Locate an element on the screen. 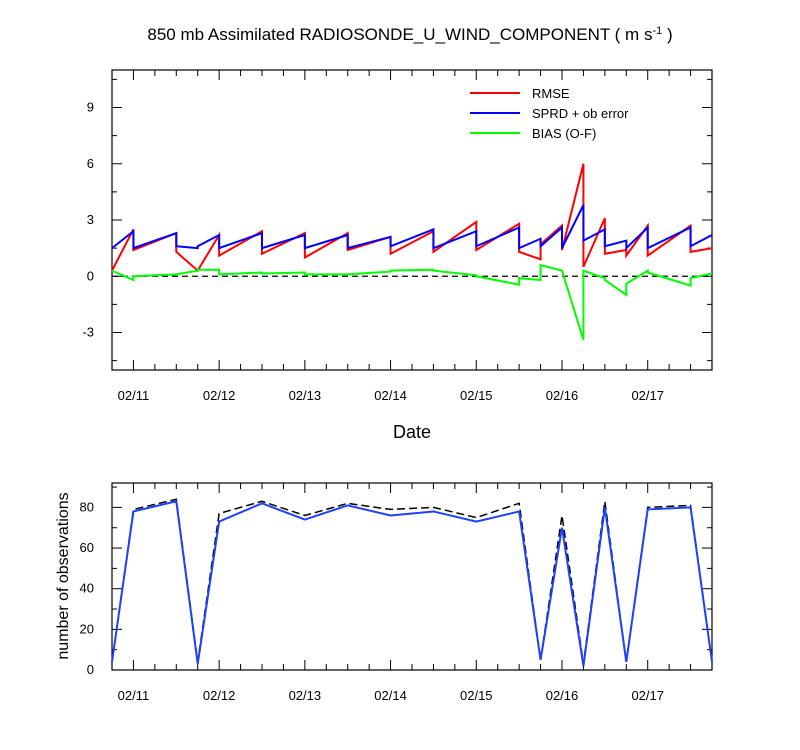  series-line-sprd-ob-error is located at coordinates (412, 227).